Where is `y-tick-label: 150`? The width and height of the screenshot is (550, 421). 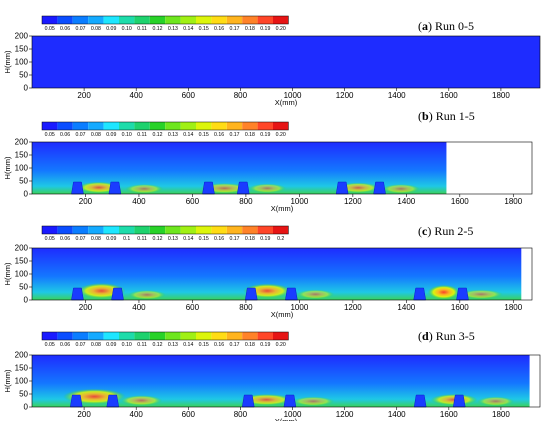 y-tick-label: 150 is located at coordinates (22, 49).